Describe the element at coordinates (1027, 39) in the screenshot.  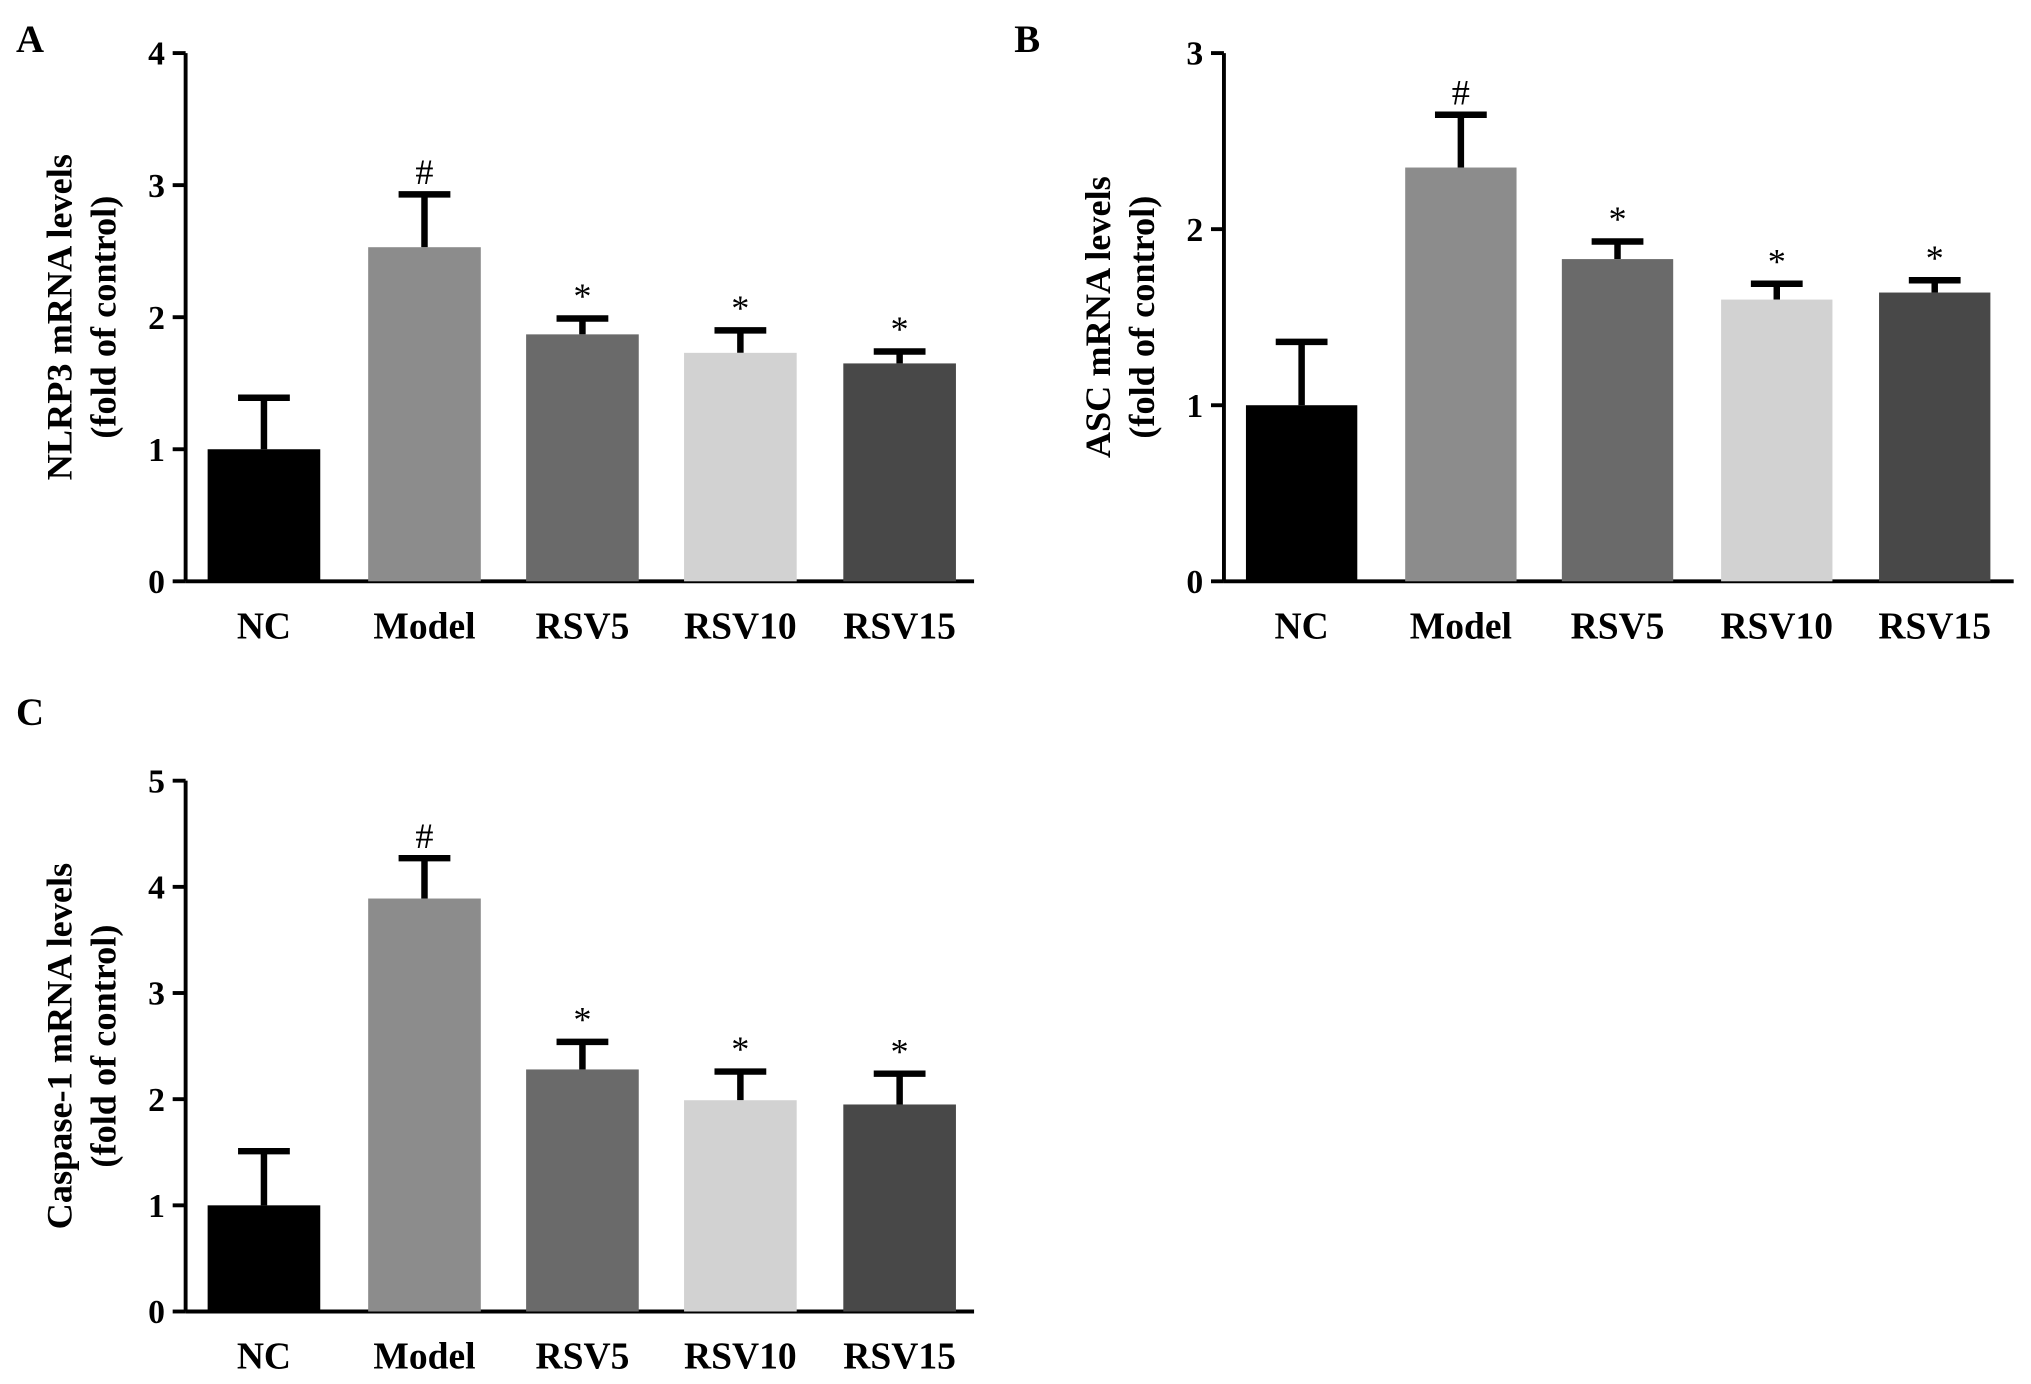
I see `panel-label: B` at that location.